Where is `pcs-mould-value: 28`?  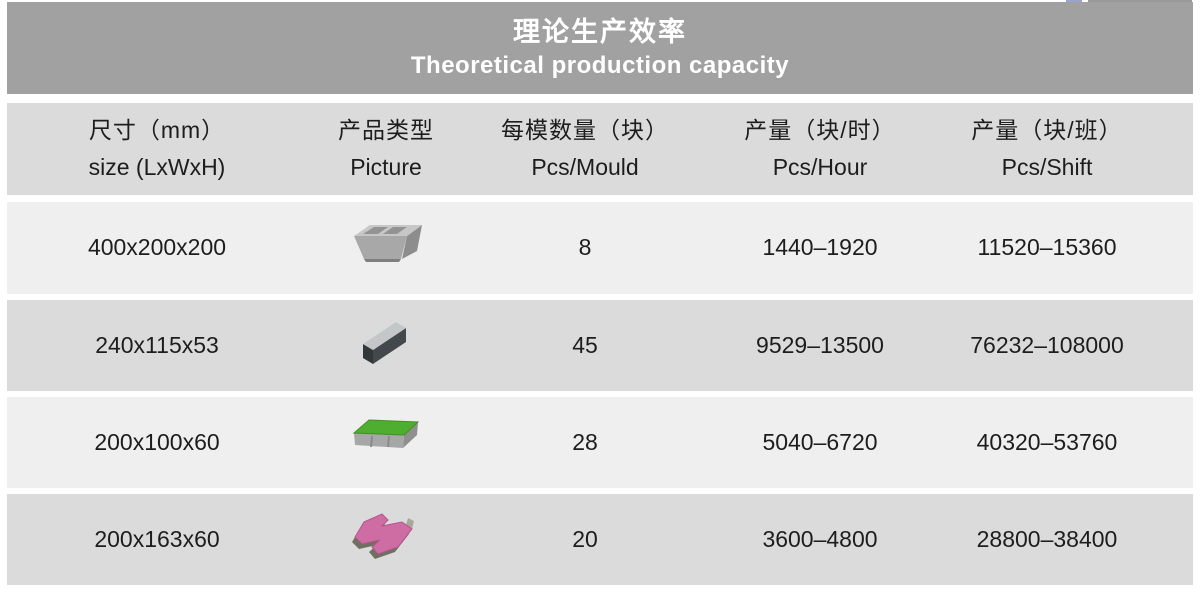 pcs-mould-value: 28 is located at coordinates (585, 441).